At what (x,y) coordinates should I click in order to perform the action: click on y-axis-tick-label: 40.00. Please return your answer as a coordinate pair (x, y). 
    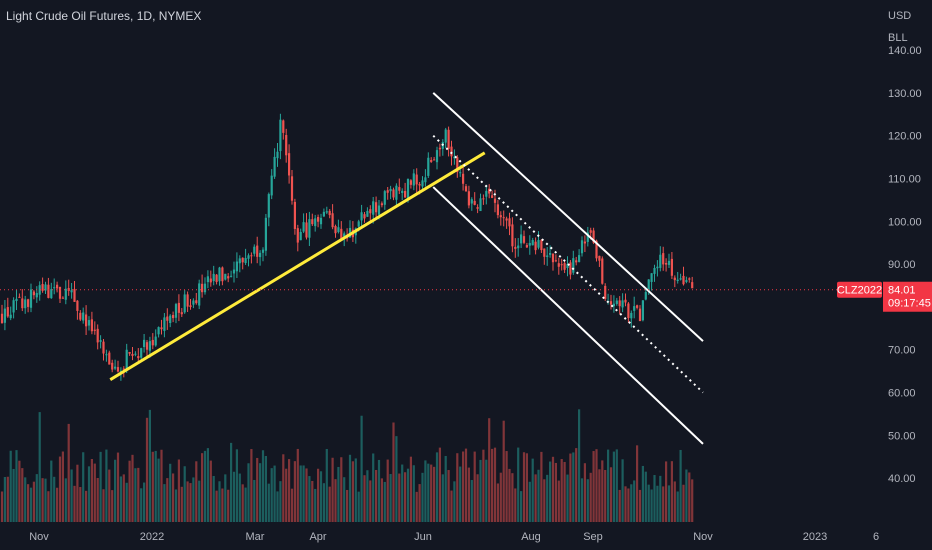
    Looking at the image, I should click on (902, 479).